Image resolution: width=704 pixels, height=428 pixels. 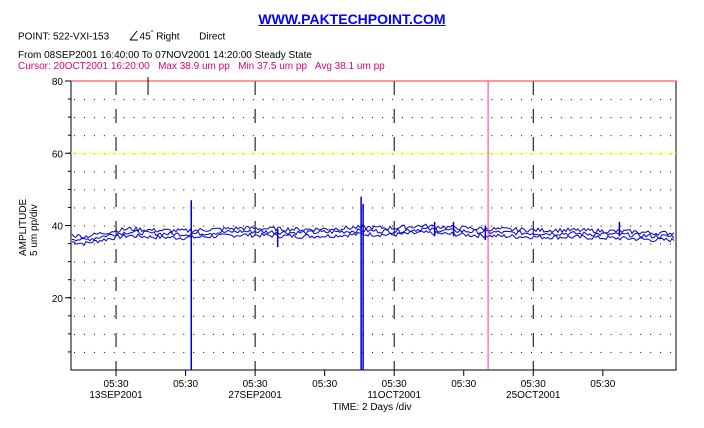 What do you see at coordinates (352, 19) in the screenshot?
I see `site-link: WWW.PAKTECHPOINT.COM` at bounding box center [352, 19].